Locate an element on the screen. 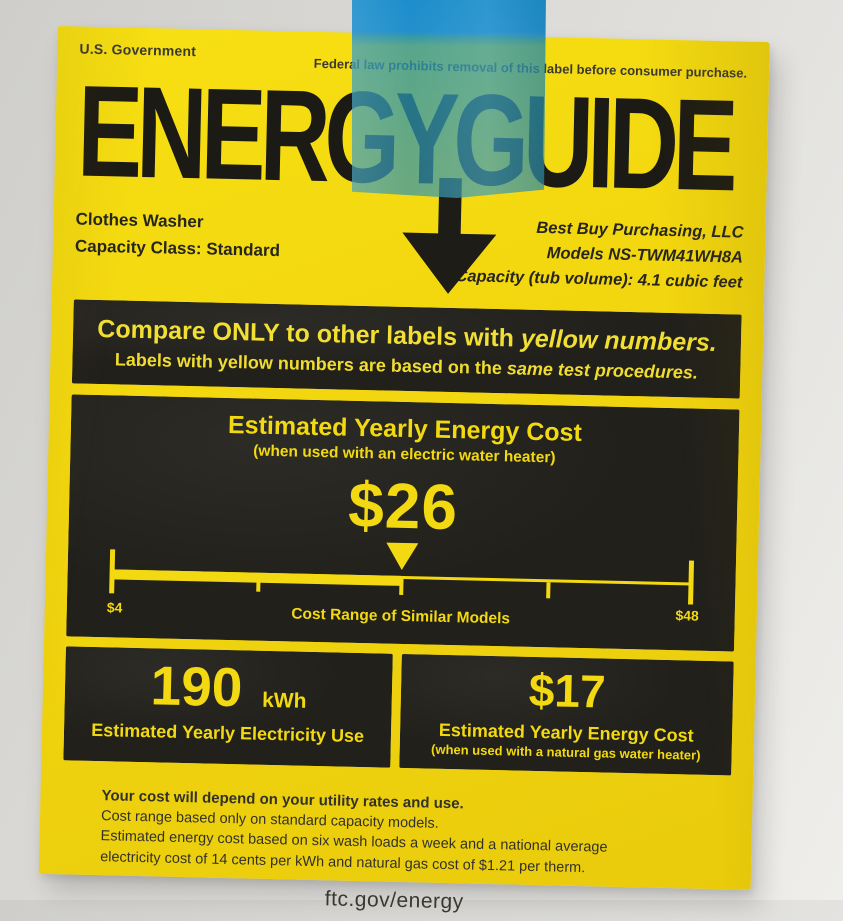 The image size is (843, 921). electricity-use-box: 190 kWh Estimated Yearly Electricity Use is located at coordinates (228, 706).